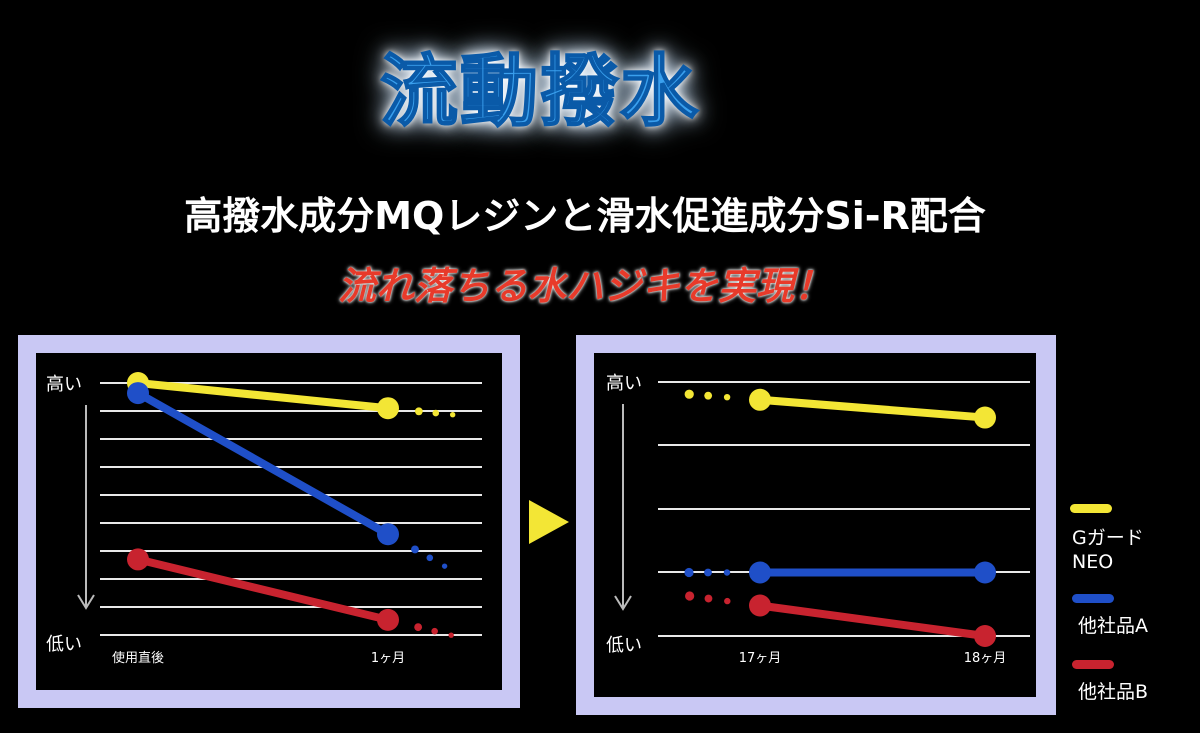 The image size is (1200, 733). Describe the element at coordinates (539, 92) in the screenshot. I see `main-title: 流動撥水` at that location.